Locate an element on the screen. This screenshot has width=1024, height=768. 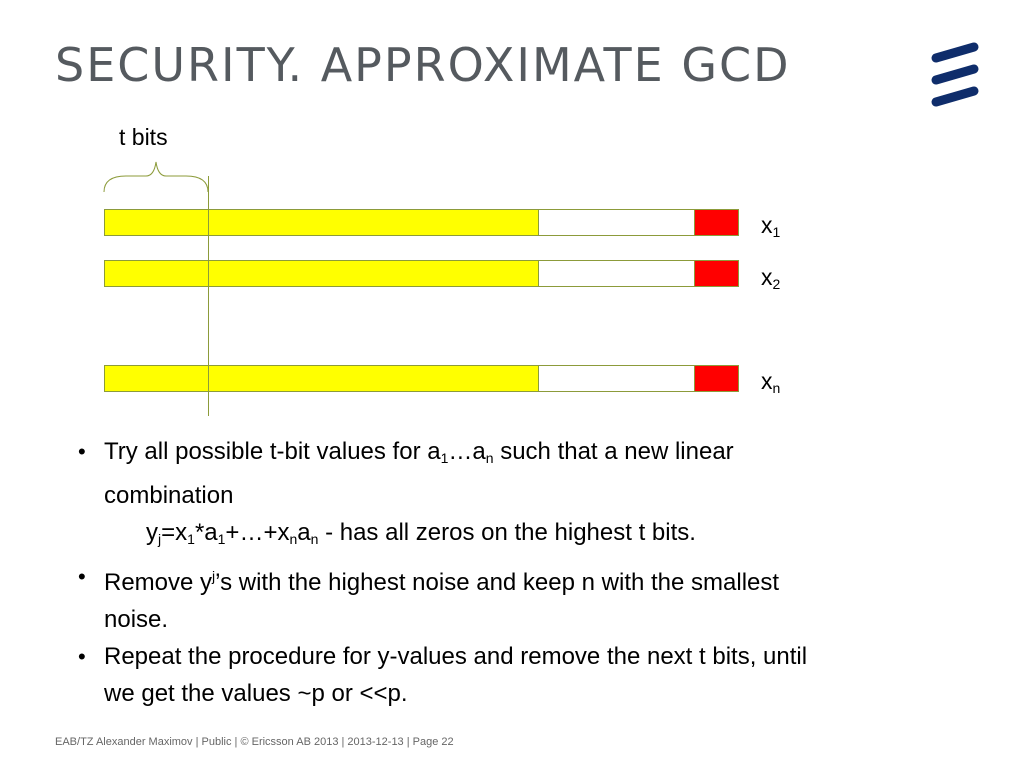
ericsson-logo is located at coordinates (955, 74).